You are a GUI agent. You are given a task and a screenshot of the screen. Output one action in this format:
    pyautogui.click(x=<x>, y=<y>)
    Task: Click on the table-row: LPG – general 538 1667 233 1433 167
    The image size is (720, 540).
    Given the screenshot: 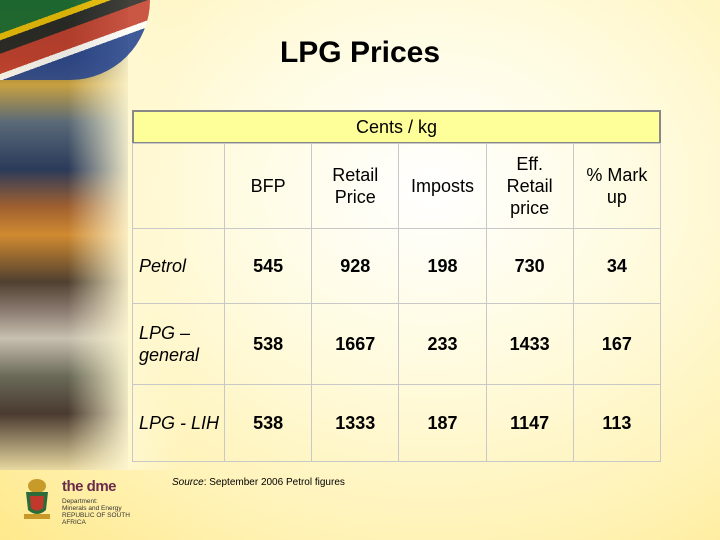 What is the action you would take?
    pyautogui.click(x=397, y=344)
    